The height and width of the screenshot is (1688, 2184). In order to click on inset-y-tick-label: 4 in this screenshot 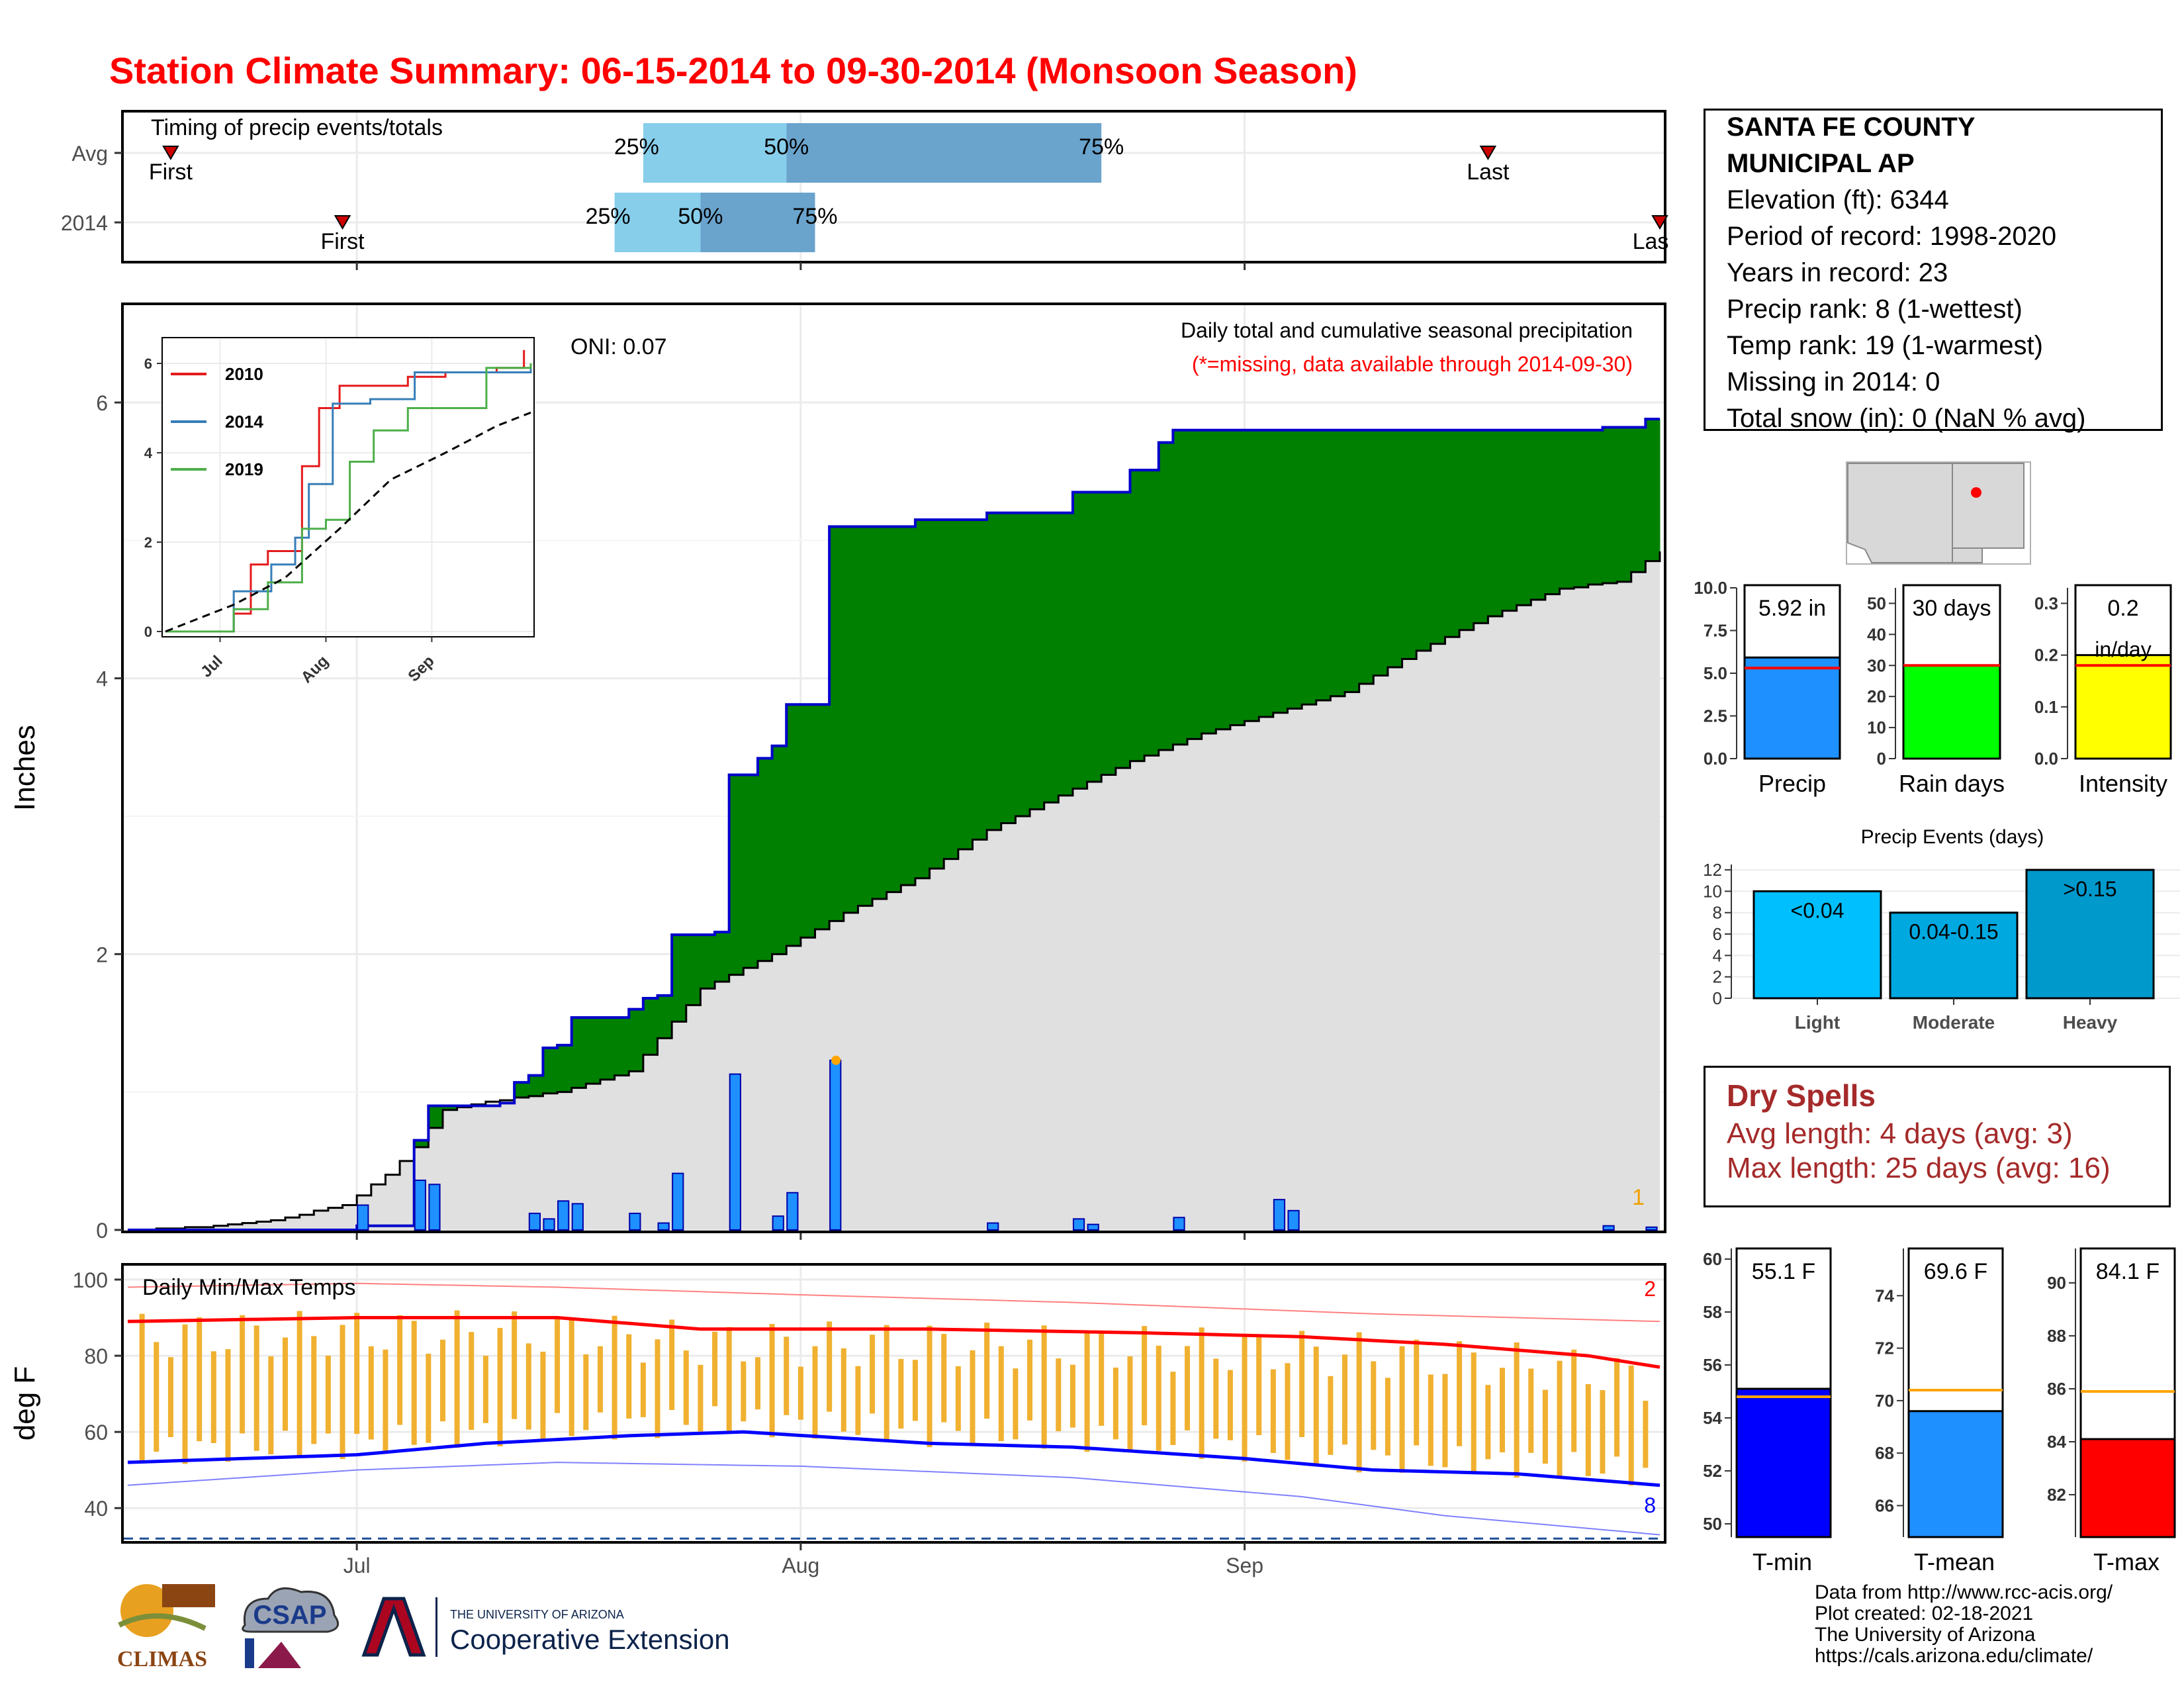, I will do `click(148, 453)`.